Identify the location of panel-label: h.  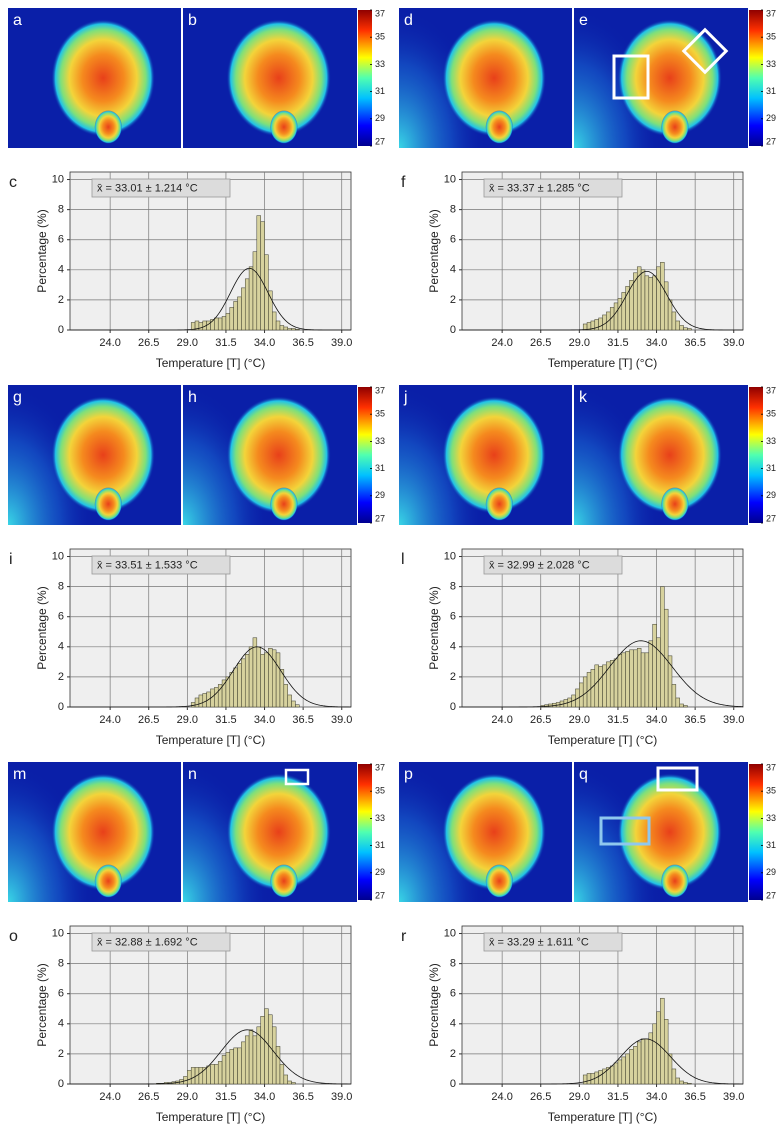
(192, 397).